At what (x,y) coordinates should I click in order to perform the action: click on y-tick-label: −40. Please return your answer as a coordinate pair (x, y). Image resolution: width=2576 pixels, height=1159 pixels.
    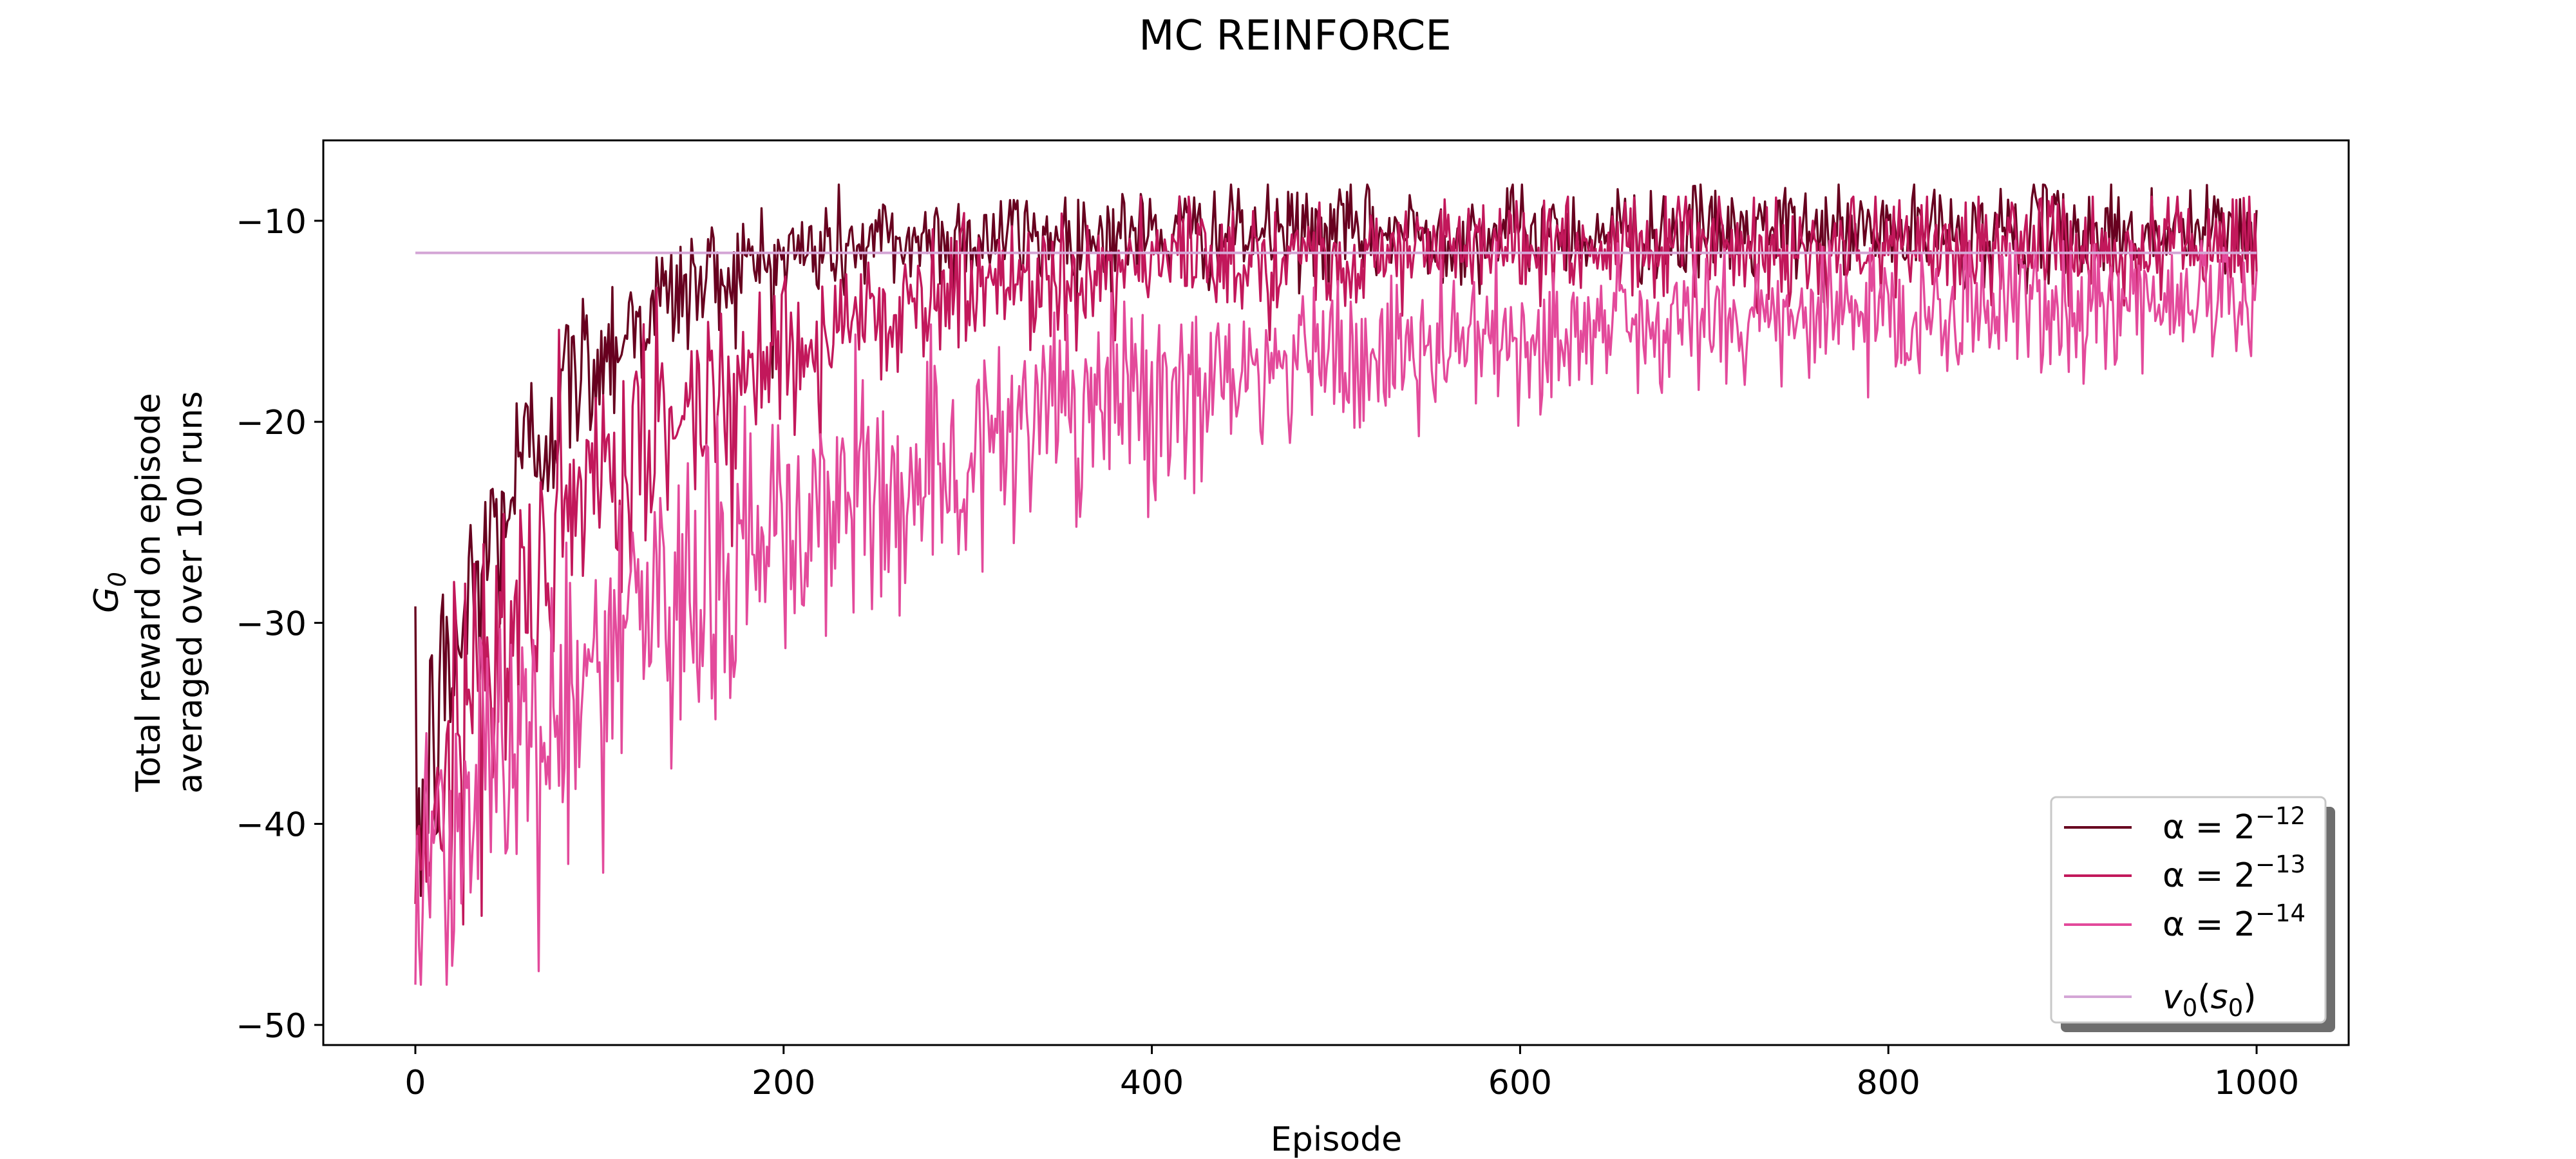
    Looking at the image, I should click on (271, 825).